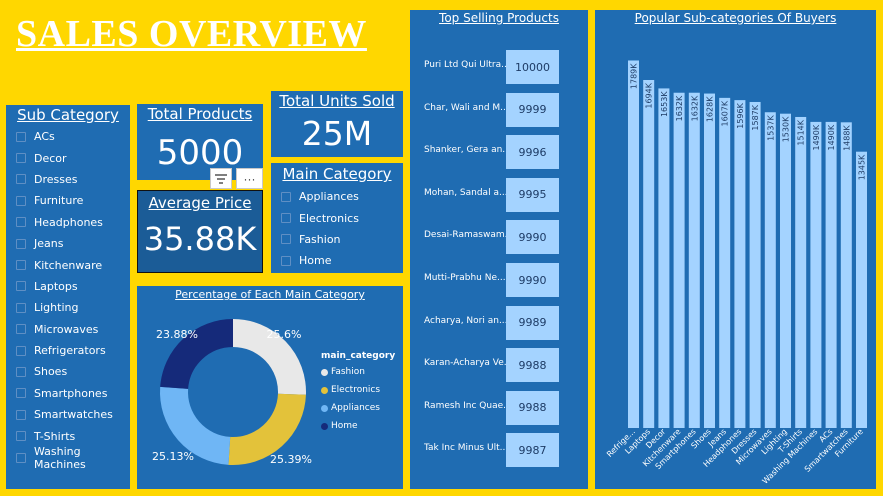 This screenshot has height=496, width=883. I want to click on donut-slice-appliances, so click(195, 425).